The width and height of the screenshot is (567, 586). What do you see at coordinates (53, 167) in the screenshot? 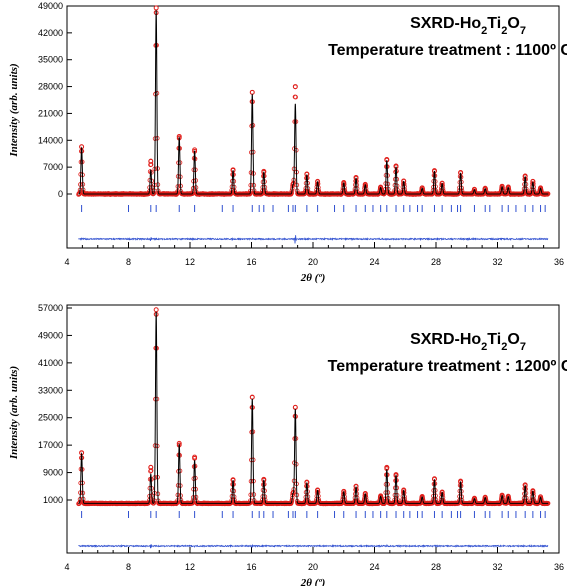
I see `y-tick-label: 7000` at bounding box center [53, 167].